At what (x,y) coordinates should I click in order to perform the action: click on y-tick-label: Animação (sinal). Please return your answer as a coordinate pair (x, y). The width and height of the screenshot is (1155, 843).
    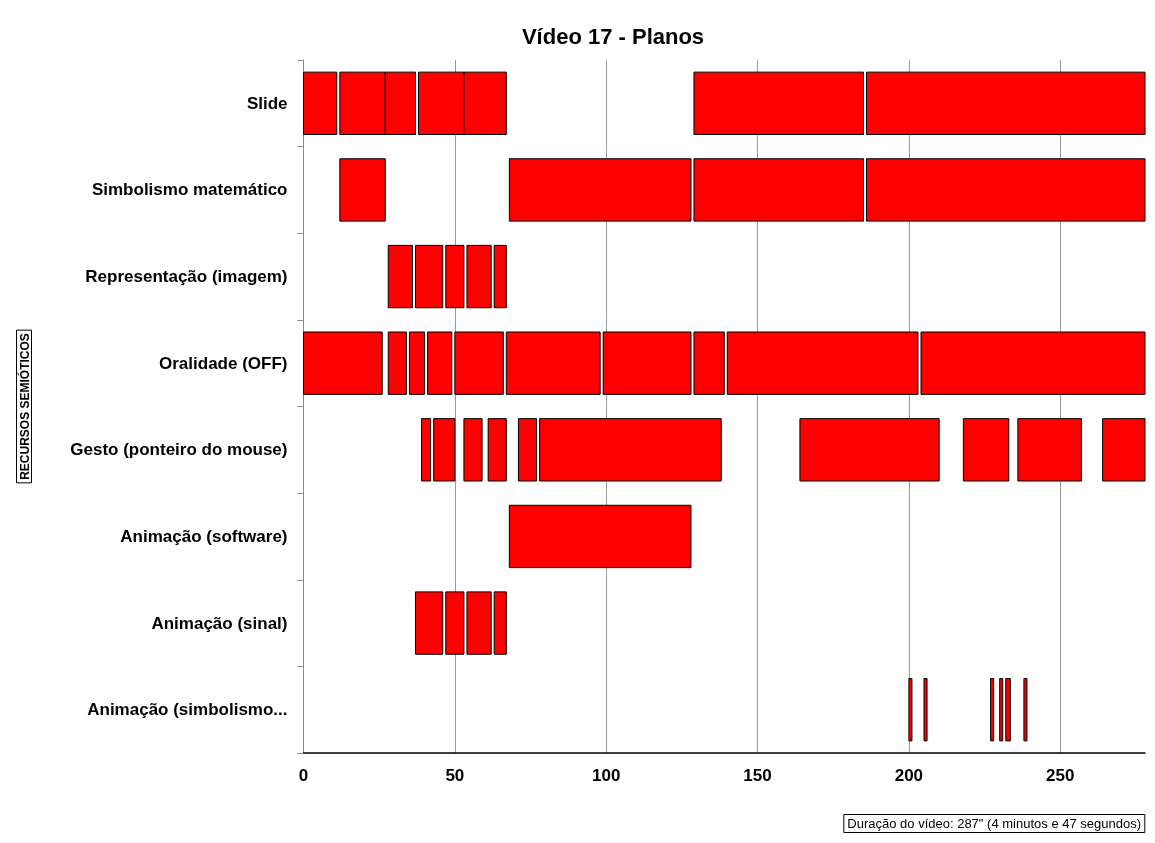
    Looking at the image, I should click on (219, 623).